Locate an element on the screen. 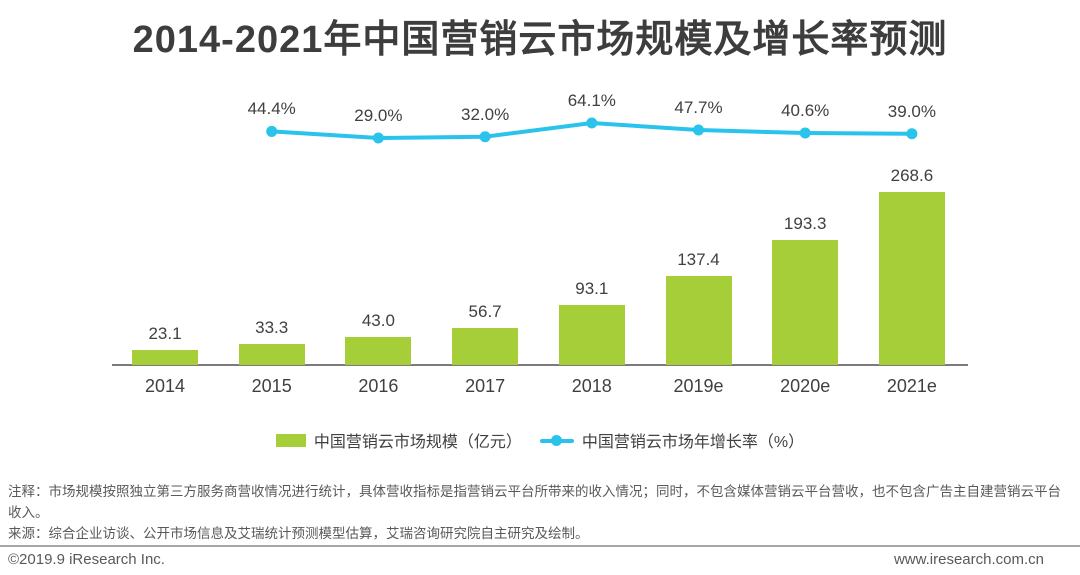 The image size is (1080, 575). line-marker-dot is located at coordinates (557, 440).